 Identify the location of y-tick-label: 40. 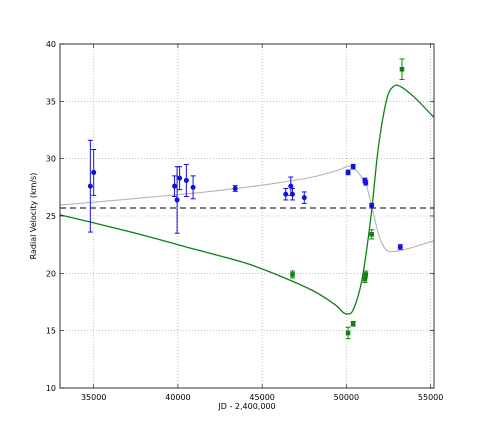
(51, 44).